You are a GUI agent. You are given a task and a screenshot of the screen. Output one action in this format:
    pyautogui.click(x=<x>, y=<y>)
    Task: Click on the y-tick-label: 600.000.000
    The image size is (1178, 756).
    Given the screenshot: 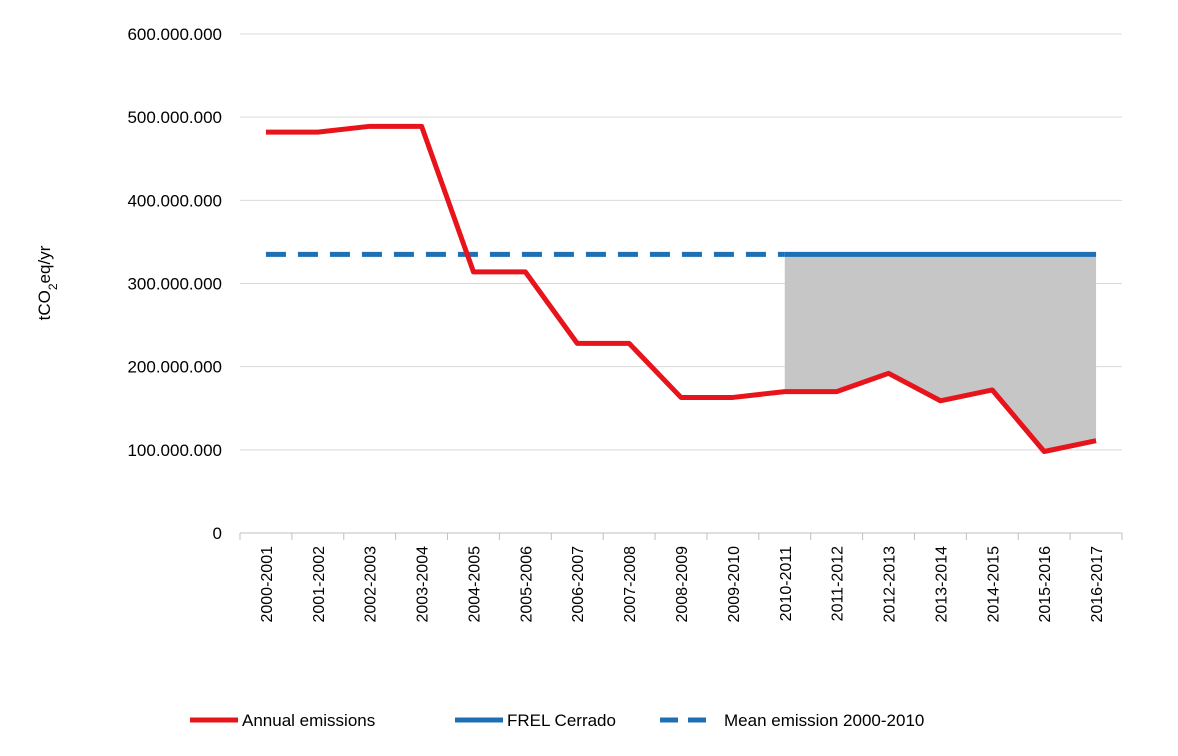 What is the action you would take?
    pyautogui.click(x=174, y=34)
    